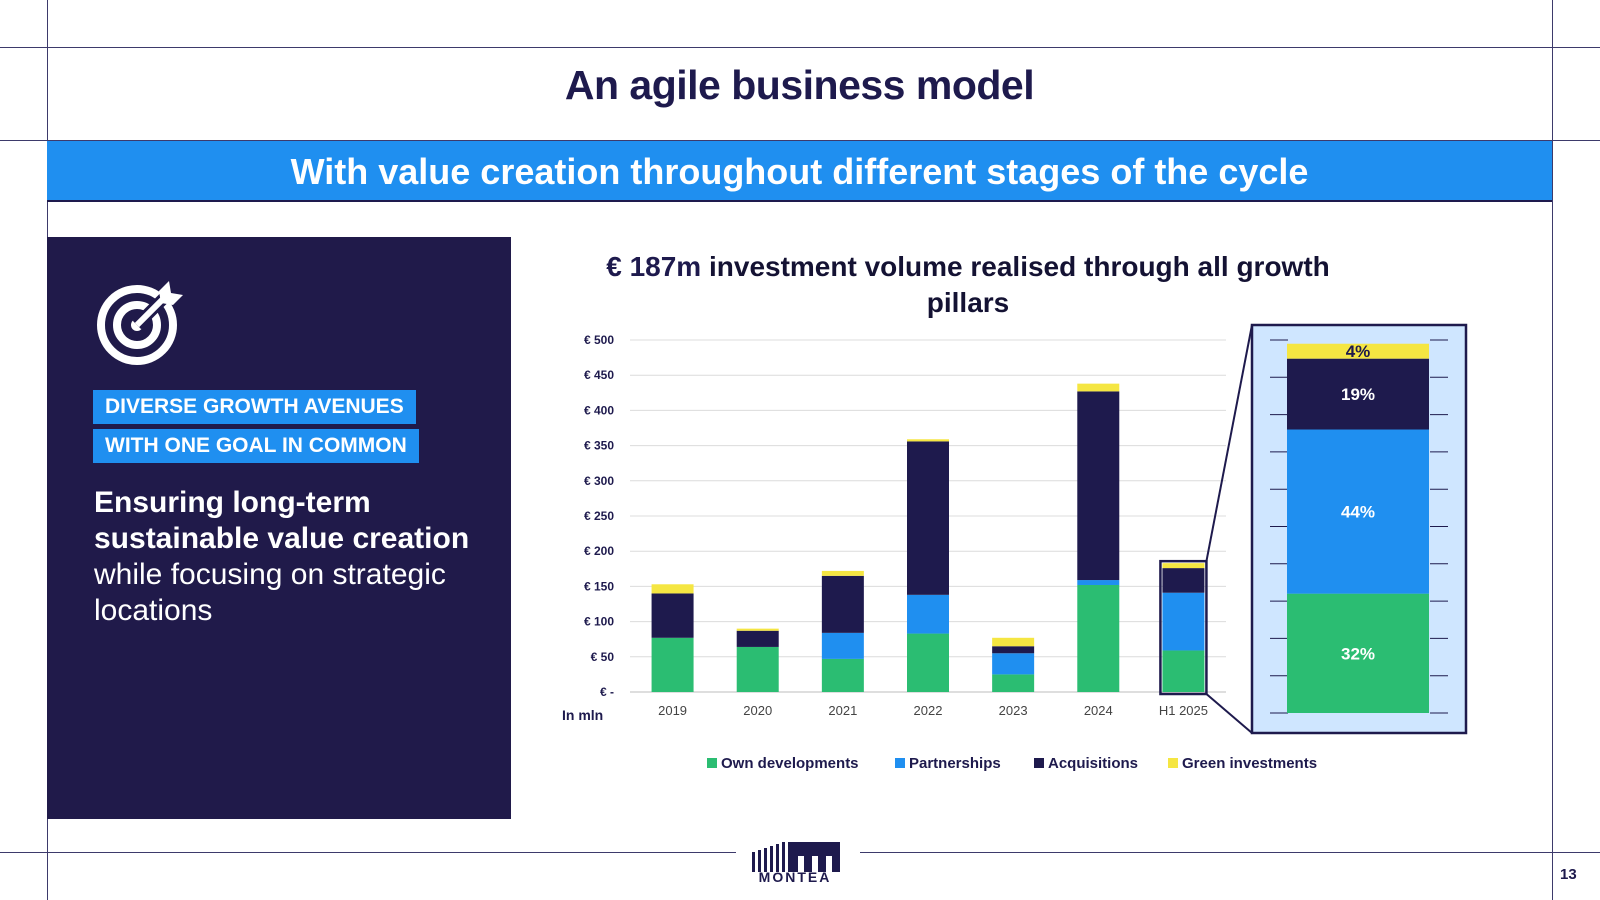  I want to click on highlight-box, so click(1183, 627).